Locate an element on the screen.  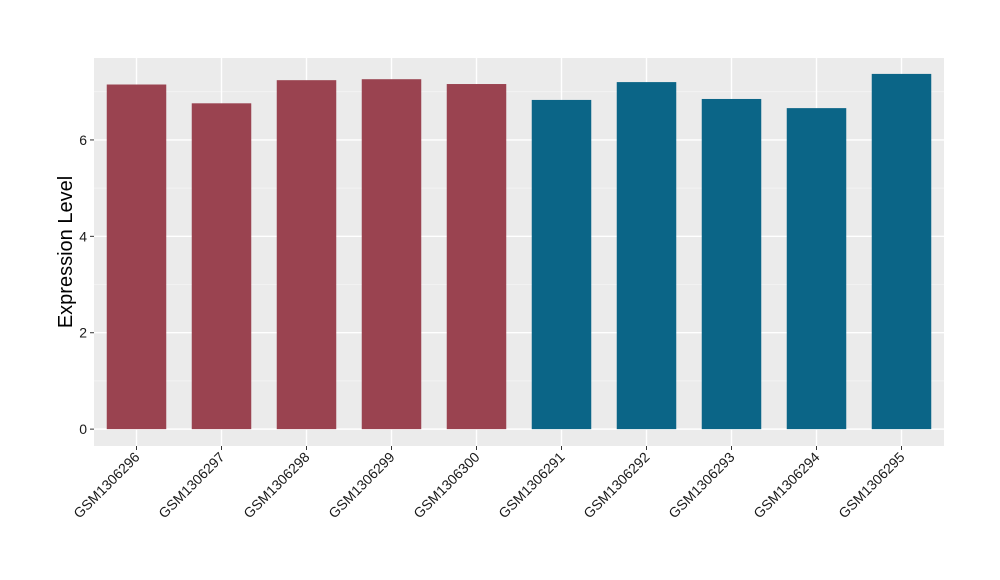
bar-GSM1306299 is located at coordinates (391, 254).